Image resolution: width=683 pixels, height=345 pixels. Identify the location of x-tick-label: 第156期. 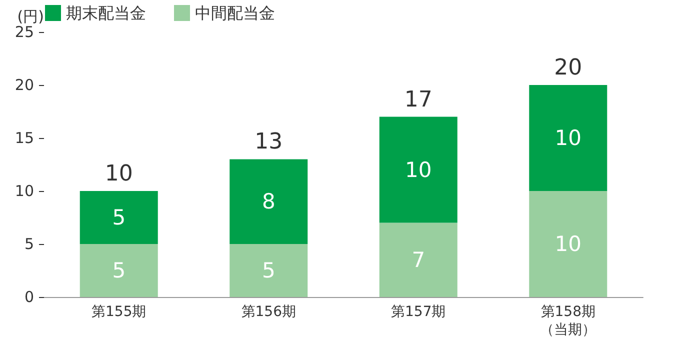
(268, 312).